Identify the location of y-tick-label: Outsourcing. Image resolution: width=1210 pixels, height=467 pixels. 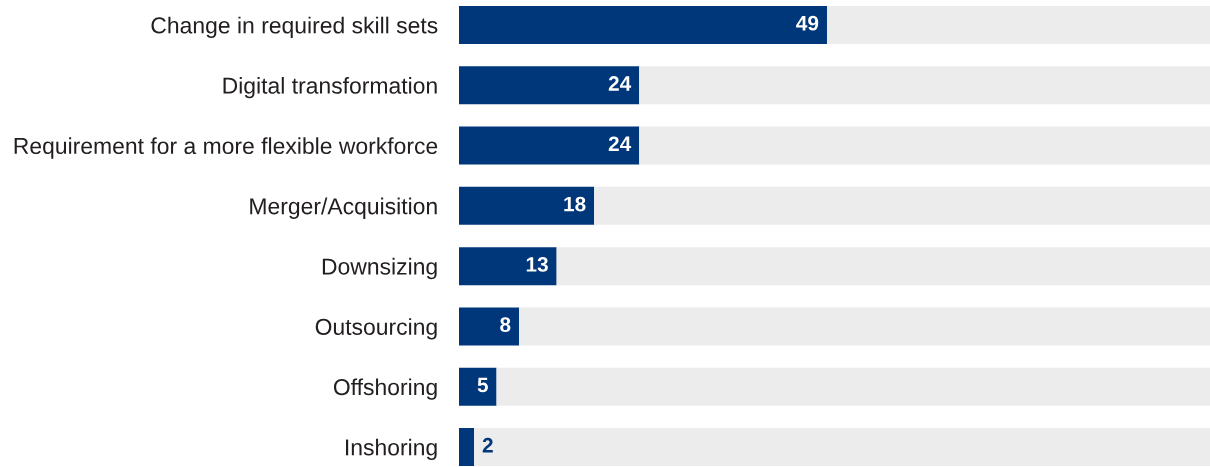
(376, 329).